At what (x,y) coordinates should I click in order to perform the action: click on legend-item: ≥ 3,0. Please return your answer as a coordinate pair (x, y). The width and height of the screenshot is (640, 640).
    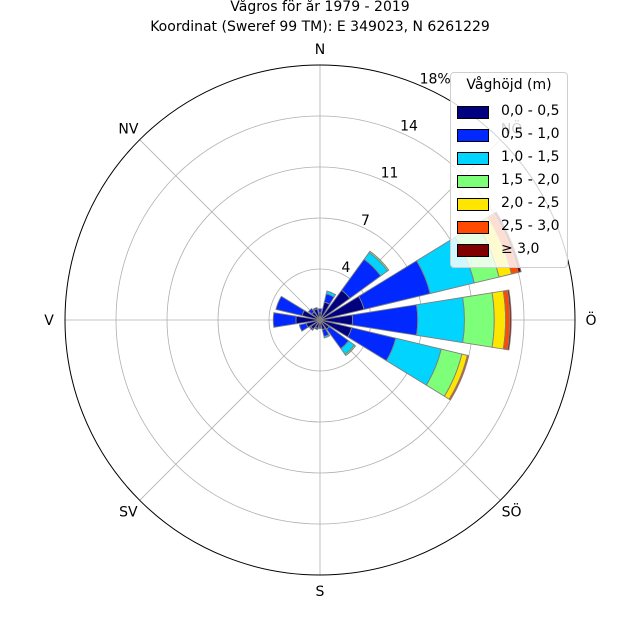
    Looking at the image, I should click on (512, 251).